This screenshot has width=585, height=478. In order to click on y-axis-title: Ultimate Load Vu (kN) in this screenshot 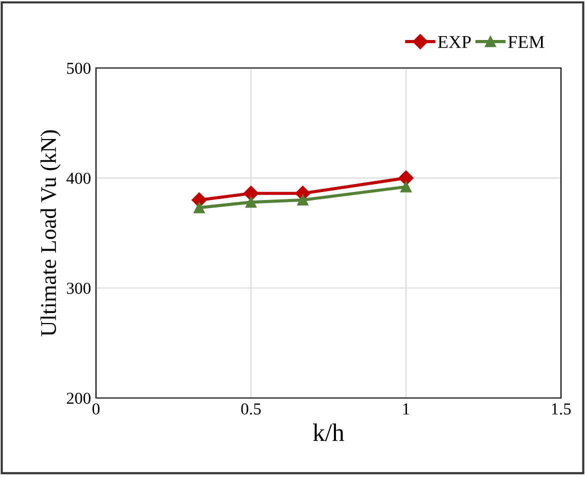, I will do `click(50, 233)`.